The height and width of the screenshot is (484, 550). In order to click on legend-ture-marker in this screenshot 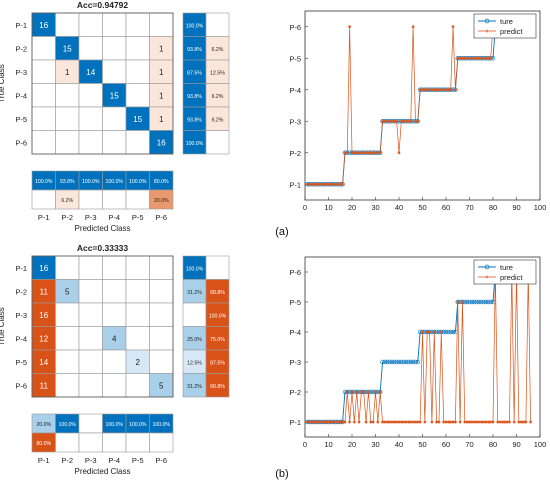, I will do `click(487, 21)`.